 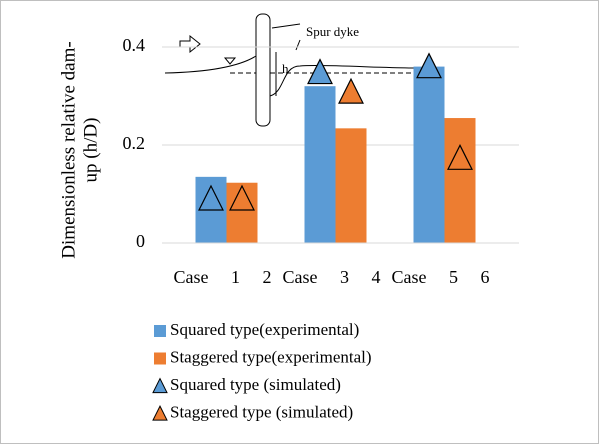 What do you see at coordinates (230, 61) in the screenshot?
I see `surface-symbol` at bounding box center [230, 61].